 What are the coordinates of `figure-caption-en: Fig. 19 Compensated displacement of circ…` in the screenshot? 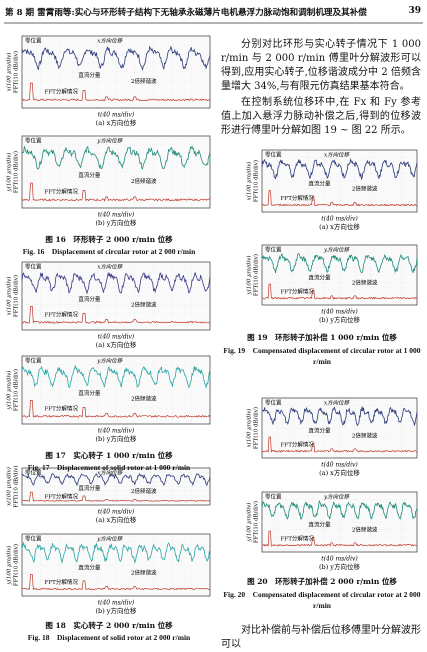 It's located at (322, 356).